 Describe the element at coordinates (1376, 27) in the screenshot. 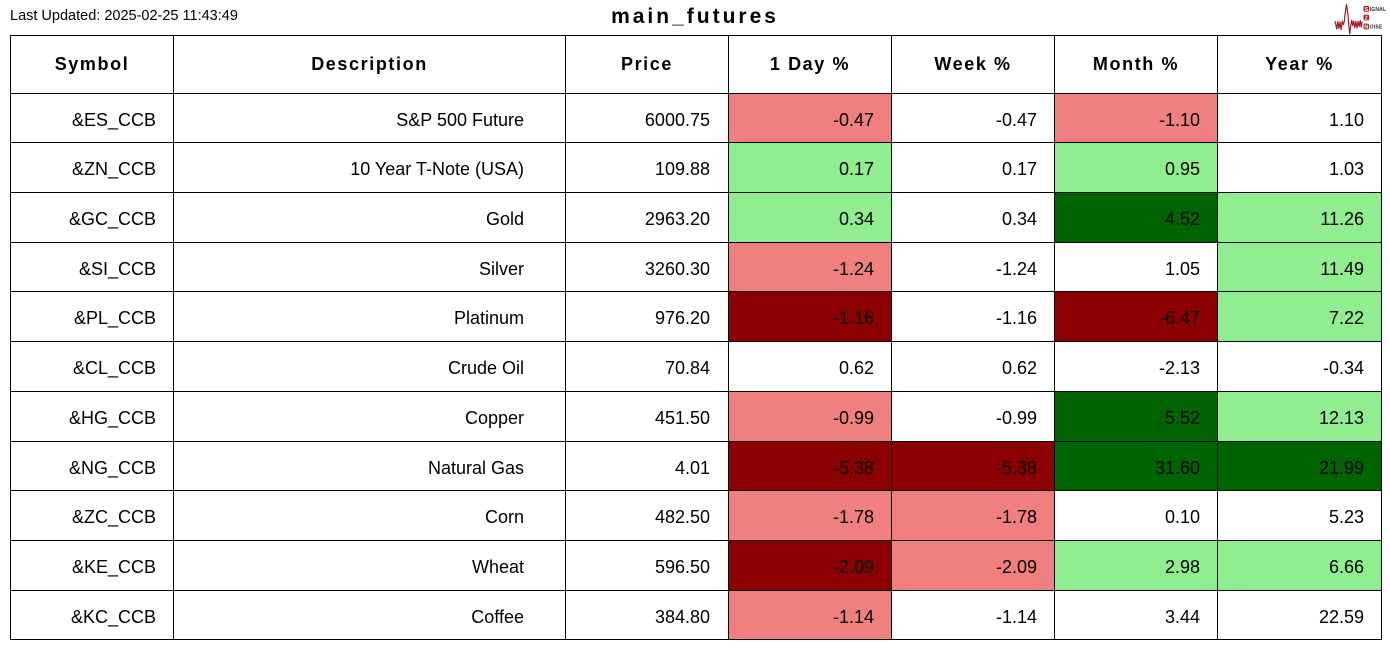

I see `svg-text: OISE` at that location.